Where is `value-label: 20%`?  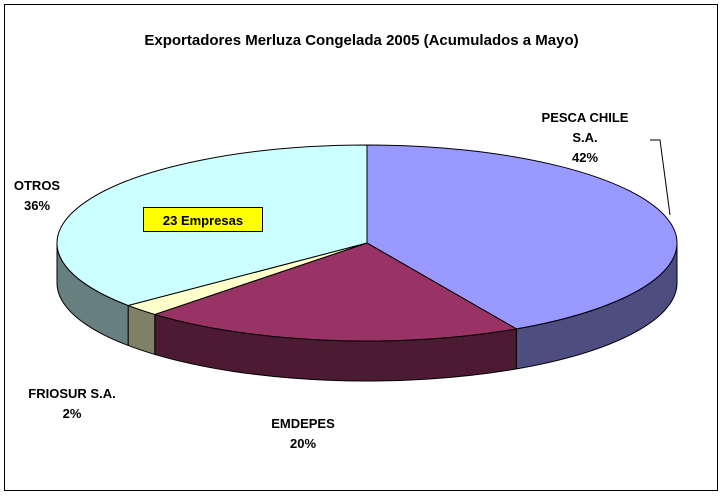
value-label: 20% is located at coordinates (303, 443).